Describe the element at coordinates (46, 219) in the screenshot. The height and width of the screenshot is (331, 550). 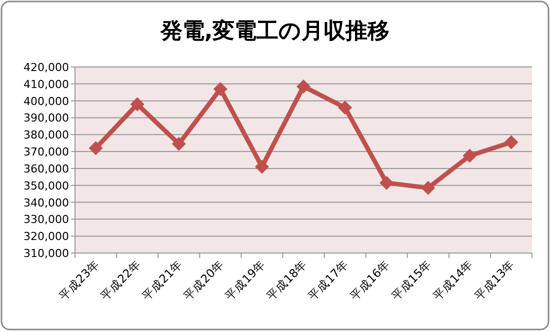
I see `y-tick-label: 330,000` at that location.